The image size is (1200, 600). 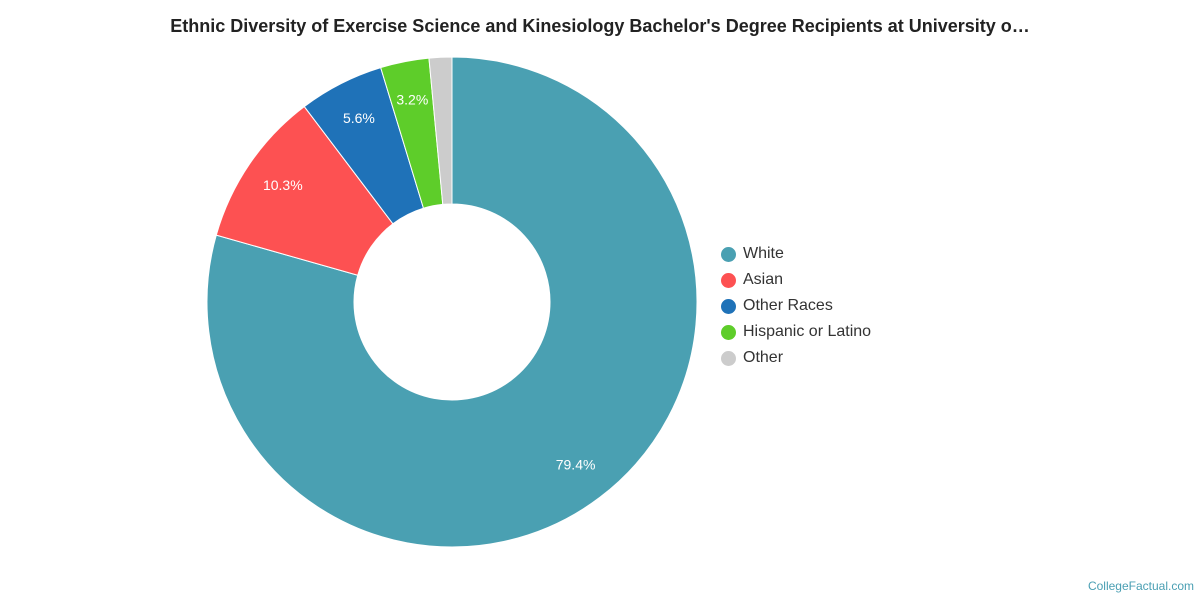 What do you see at coordinates (1140, 586) in the screenshot?
I see `credit-link: CollegeFactual.com` at bounding box center [1140, 586].